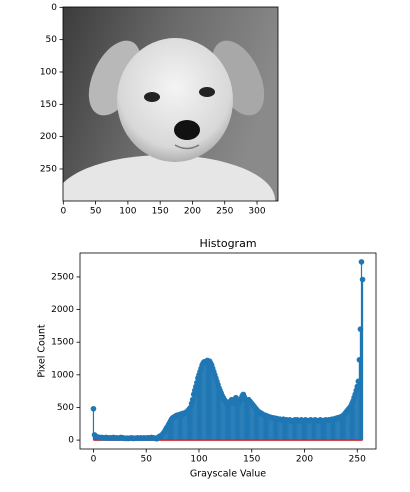  Describe the element at coordinates (42, 350) in the screenshot. I see `y-axis-label: Pixel Count` at that location.